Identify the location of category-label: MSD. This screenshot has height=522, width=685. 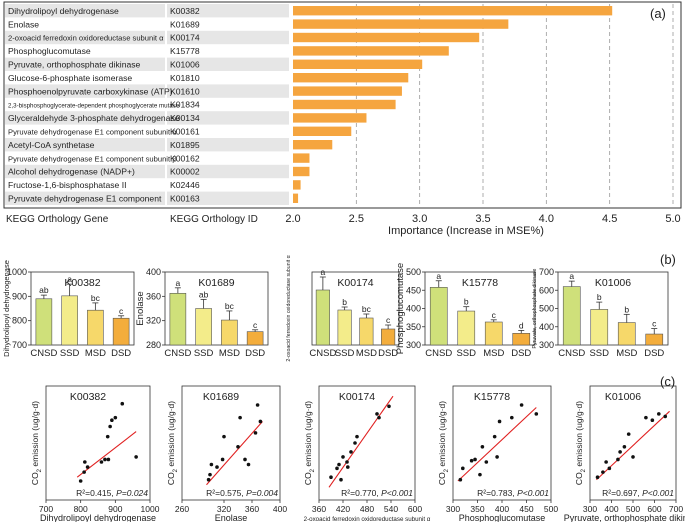
(626, 353).